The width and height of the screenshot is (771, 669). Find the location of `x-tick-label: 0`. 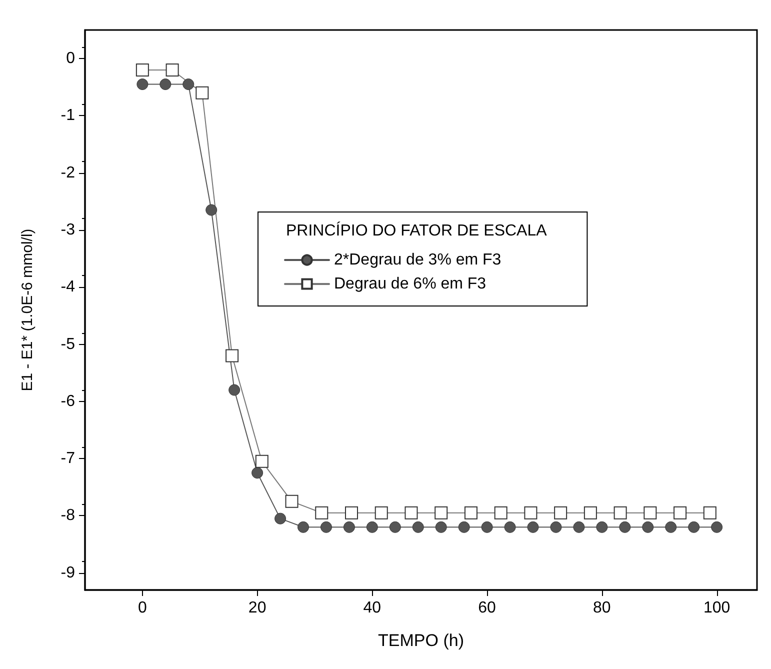

x-tick-label: 0 is located at coordinates (142, 608).